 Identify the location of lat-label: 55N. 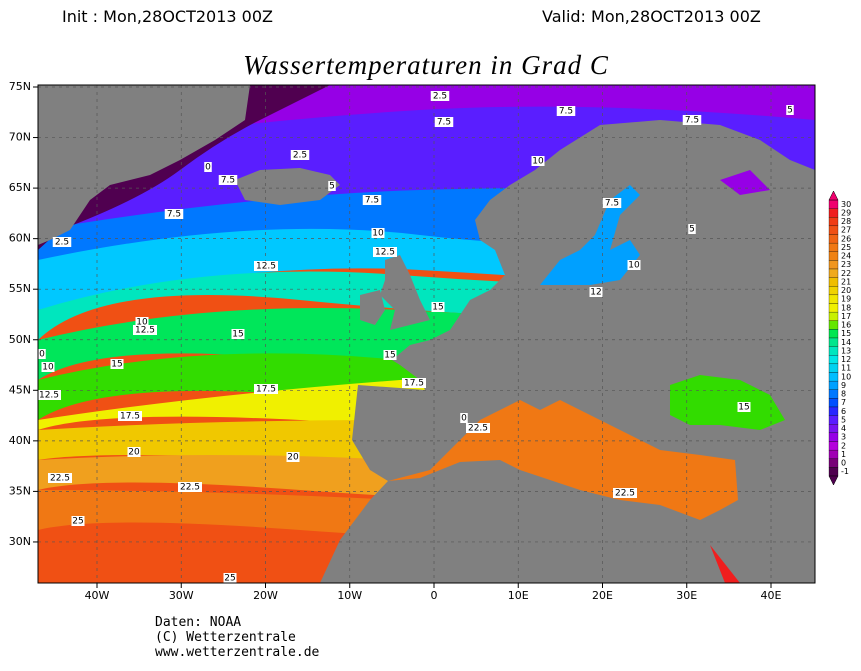
(20, 288).